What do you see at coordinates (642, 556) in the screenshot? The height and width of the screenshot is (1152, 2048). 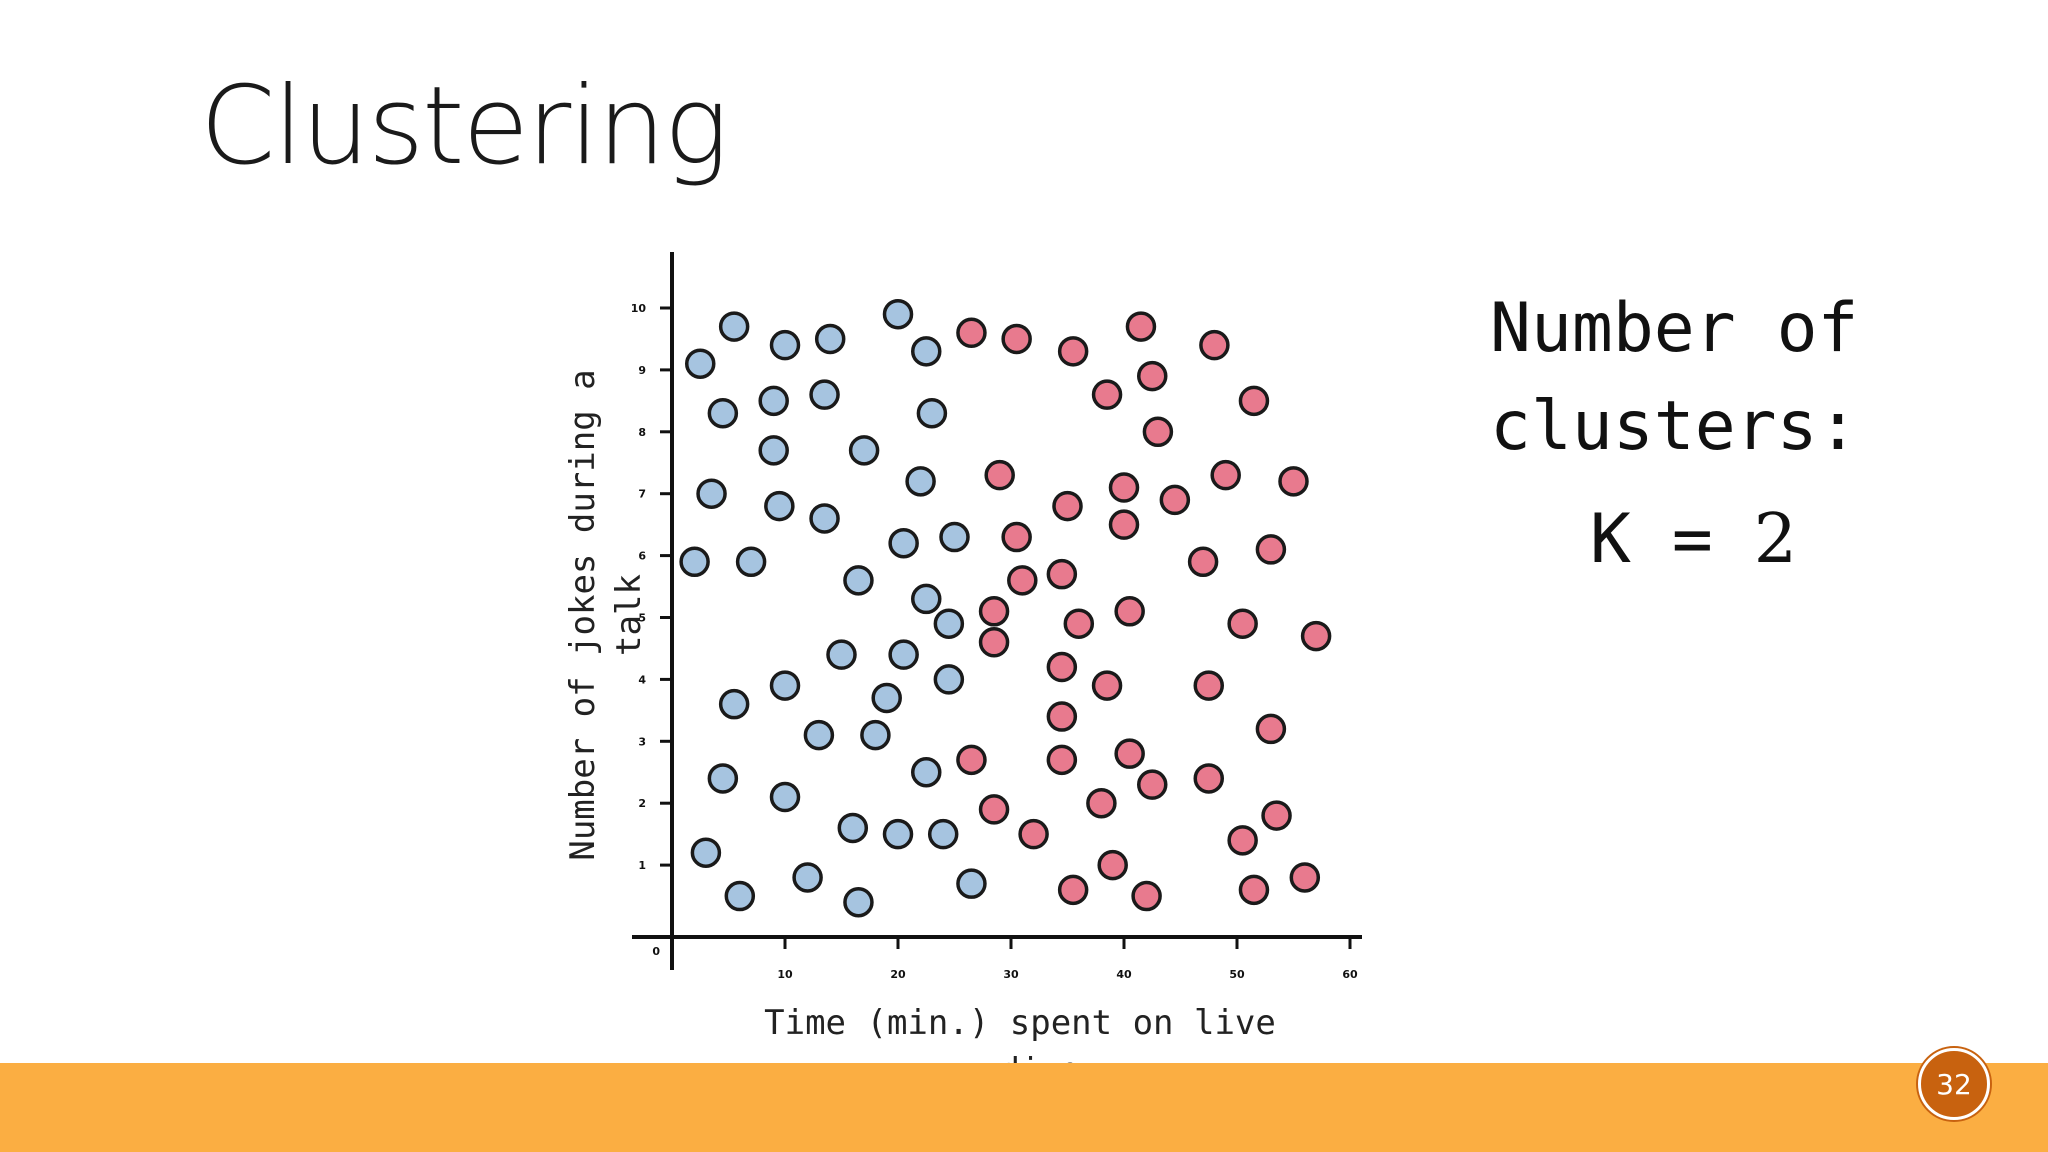 I see `y-tick-label: 6` at bounding box center [642, 556].